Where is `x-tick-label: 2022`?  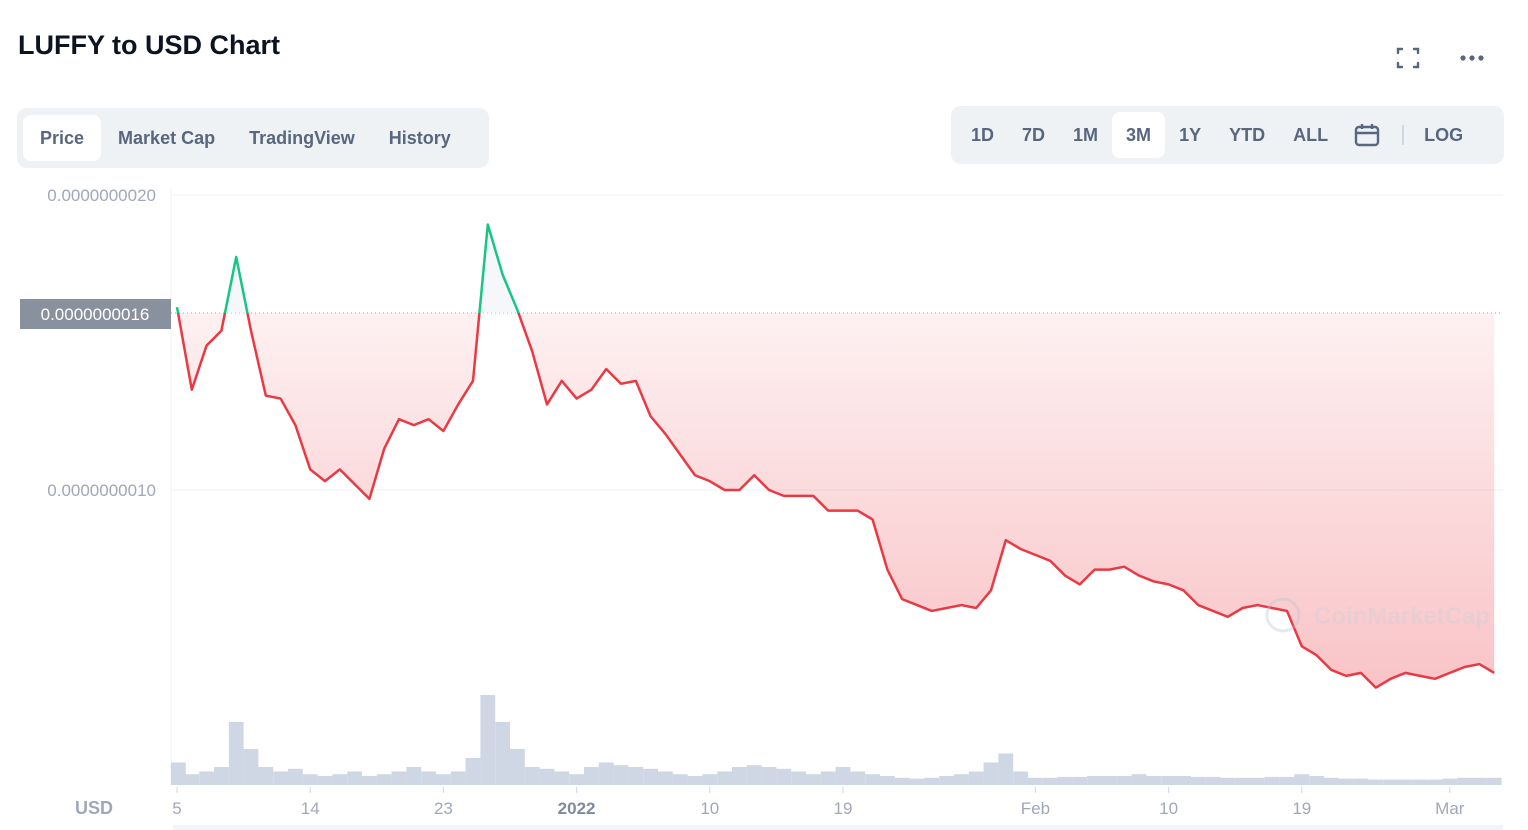
x-tick-label: 2022 is located at coordinates (577, 808).